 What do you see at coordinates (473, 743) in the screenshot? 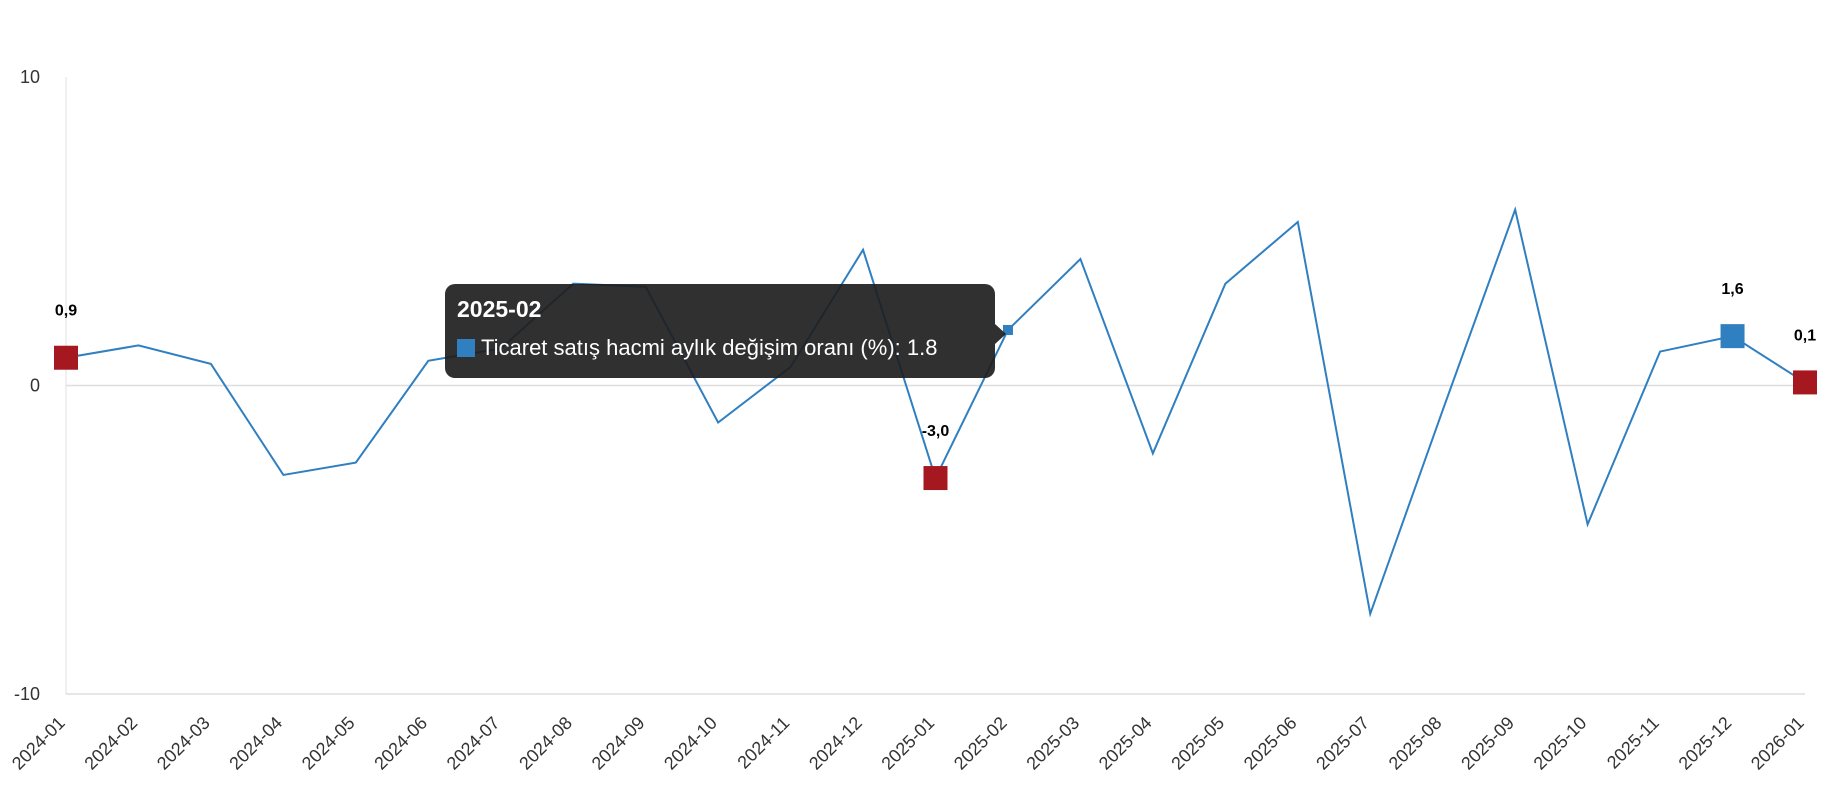
I see `x-tick-label: 2024-07` at bounding box center [473, 743].